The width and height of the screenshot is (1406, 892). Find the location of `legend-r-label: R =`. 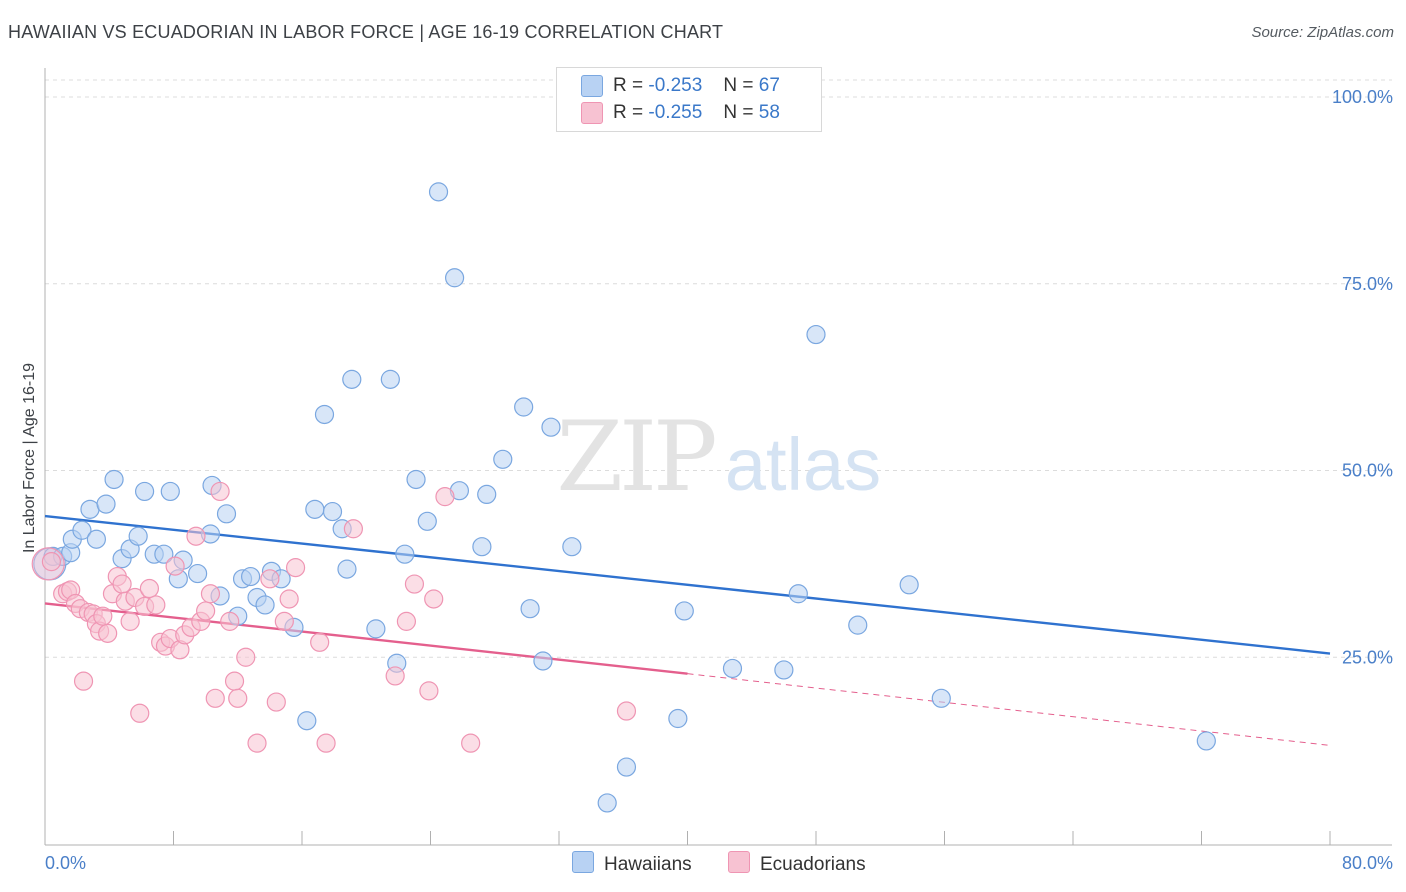

legend-r-label: R = is located at coordinates (628, 86).